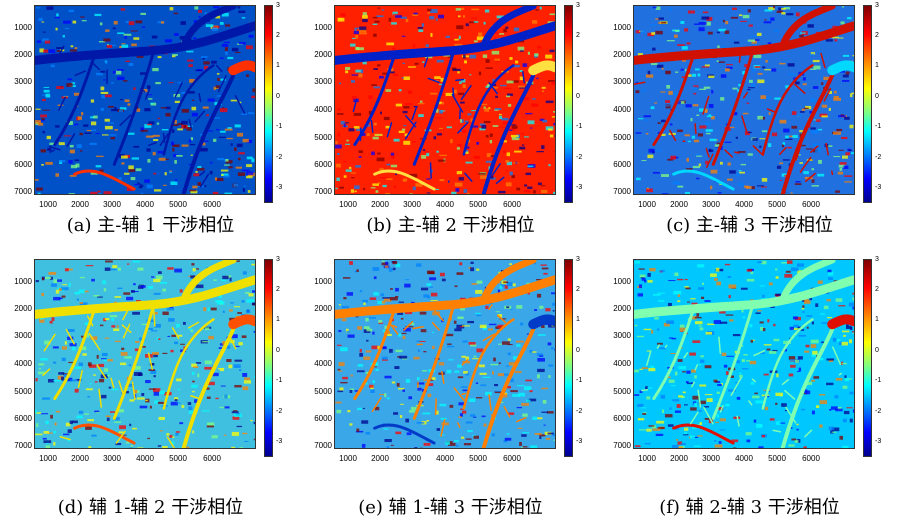 The width and height of the screenshot is (900, 525). I want to click on y-tick-label: 7000, so click(323, 191).